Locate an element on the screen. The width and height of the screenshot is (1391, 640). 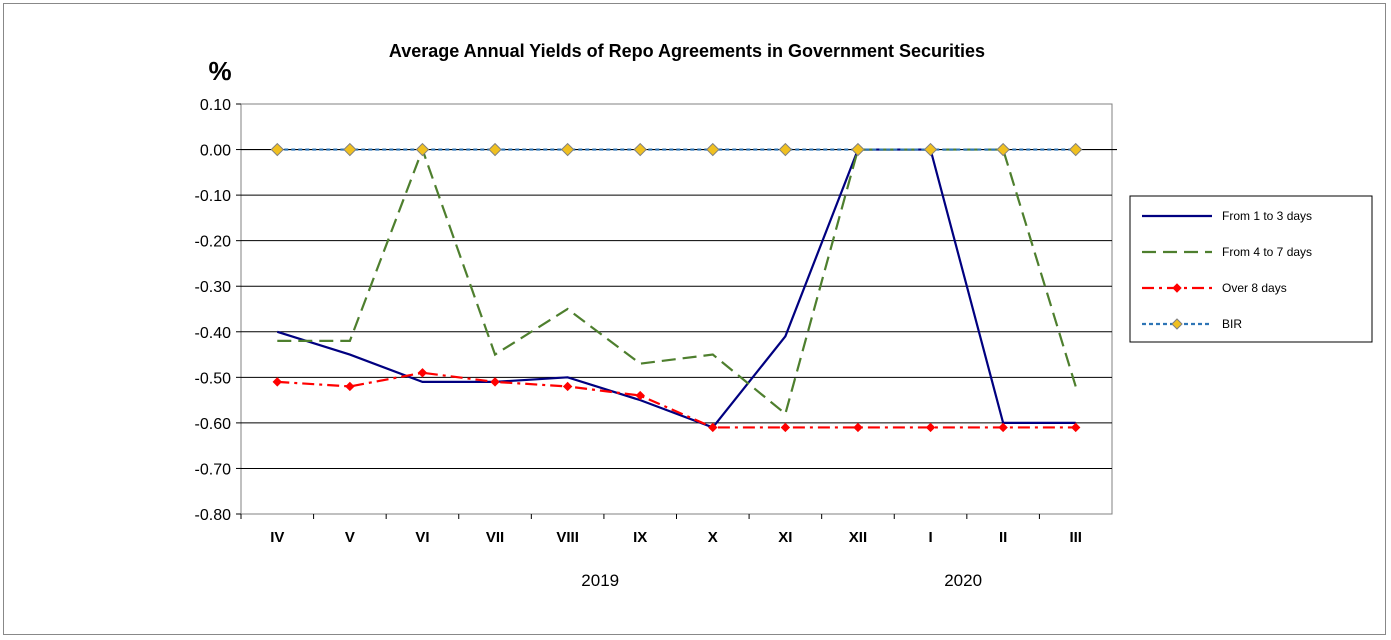
legend-label-from-4-to-7-days: From 4 to 7 days is located at coordinates (1267, 252).